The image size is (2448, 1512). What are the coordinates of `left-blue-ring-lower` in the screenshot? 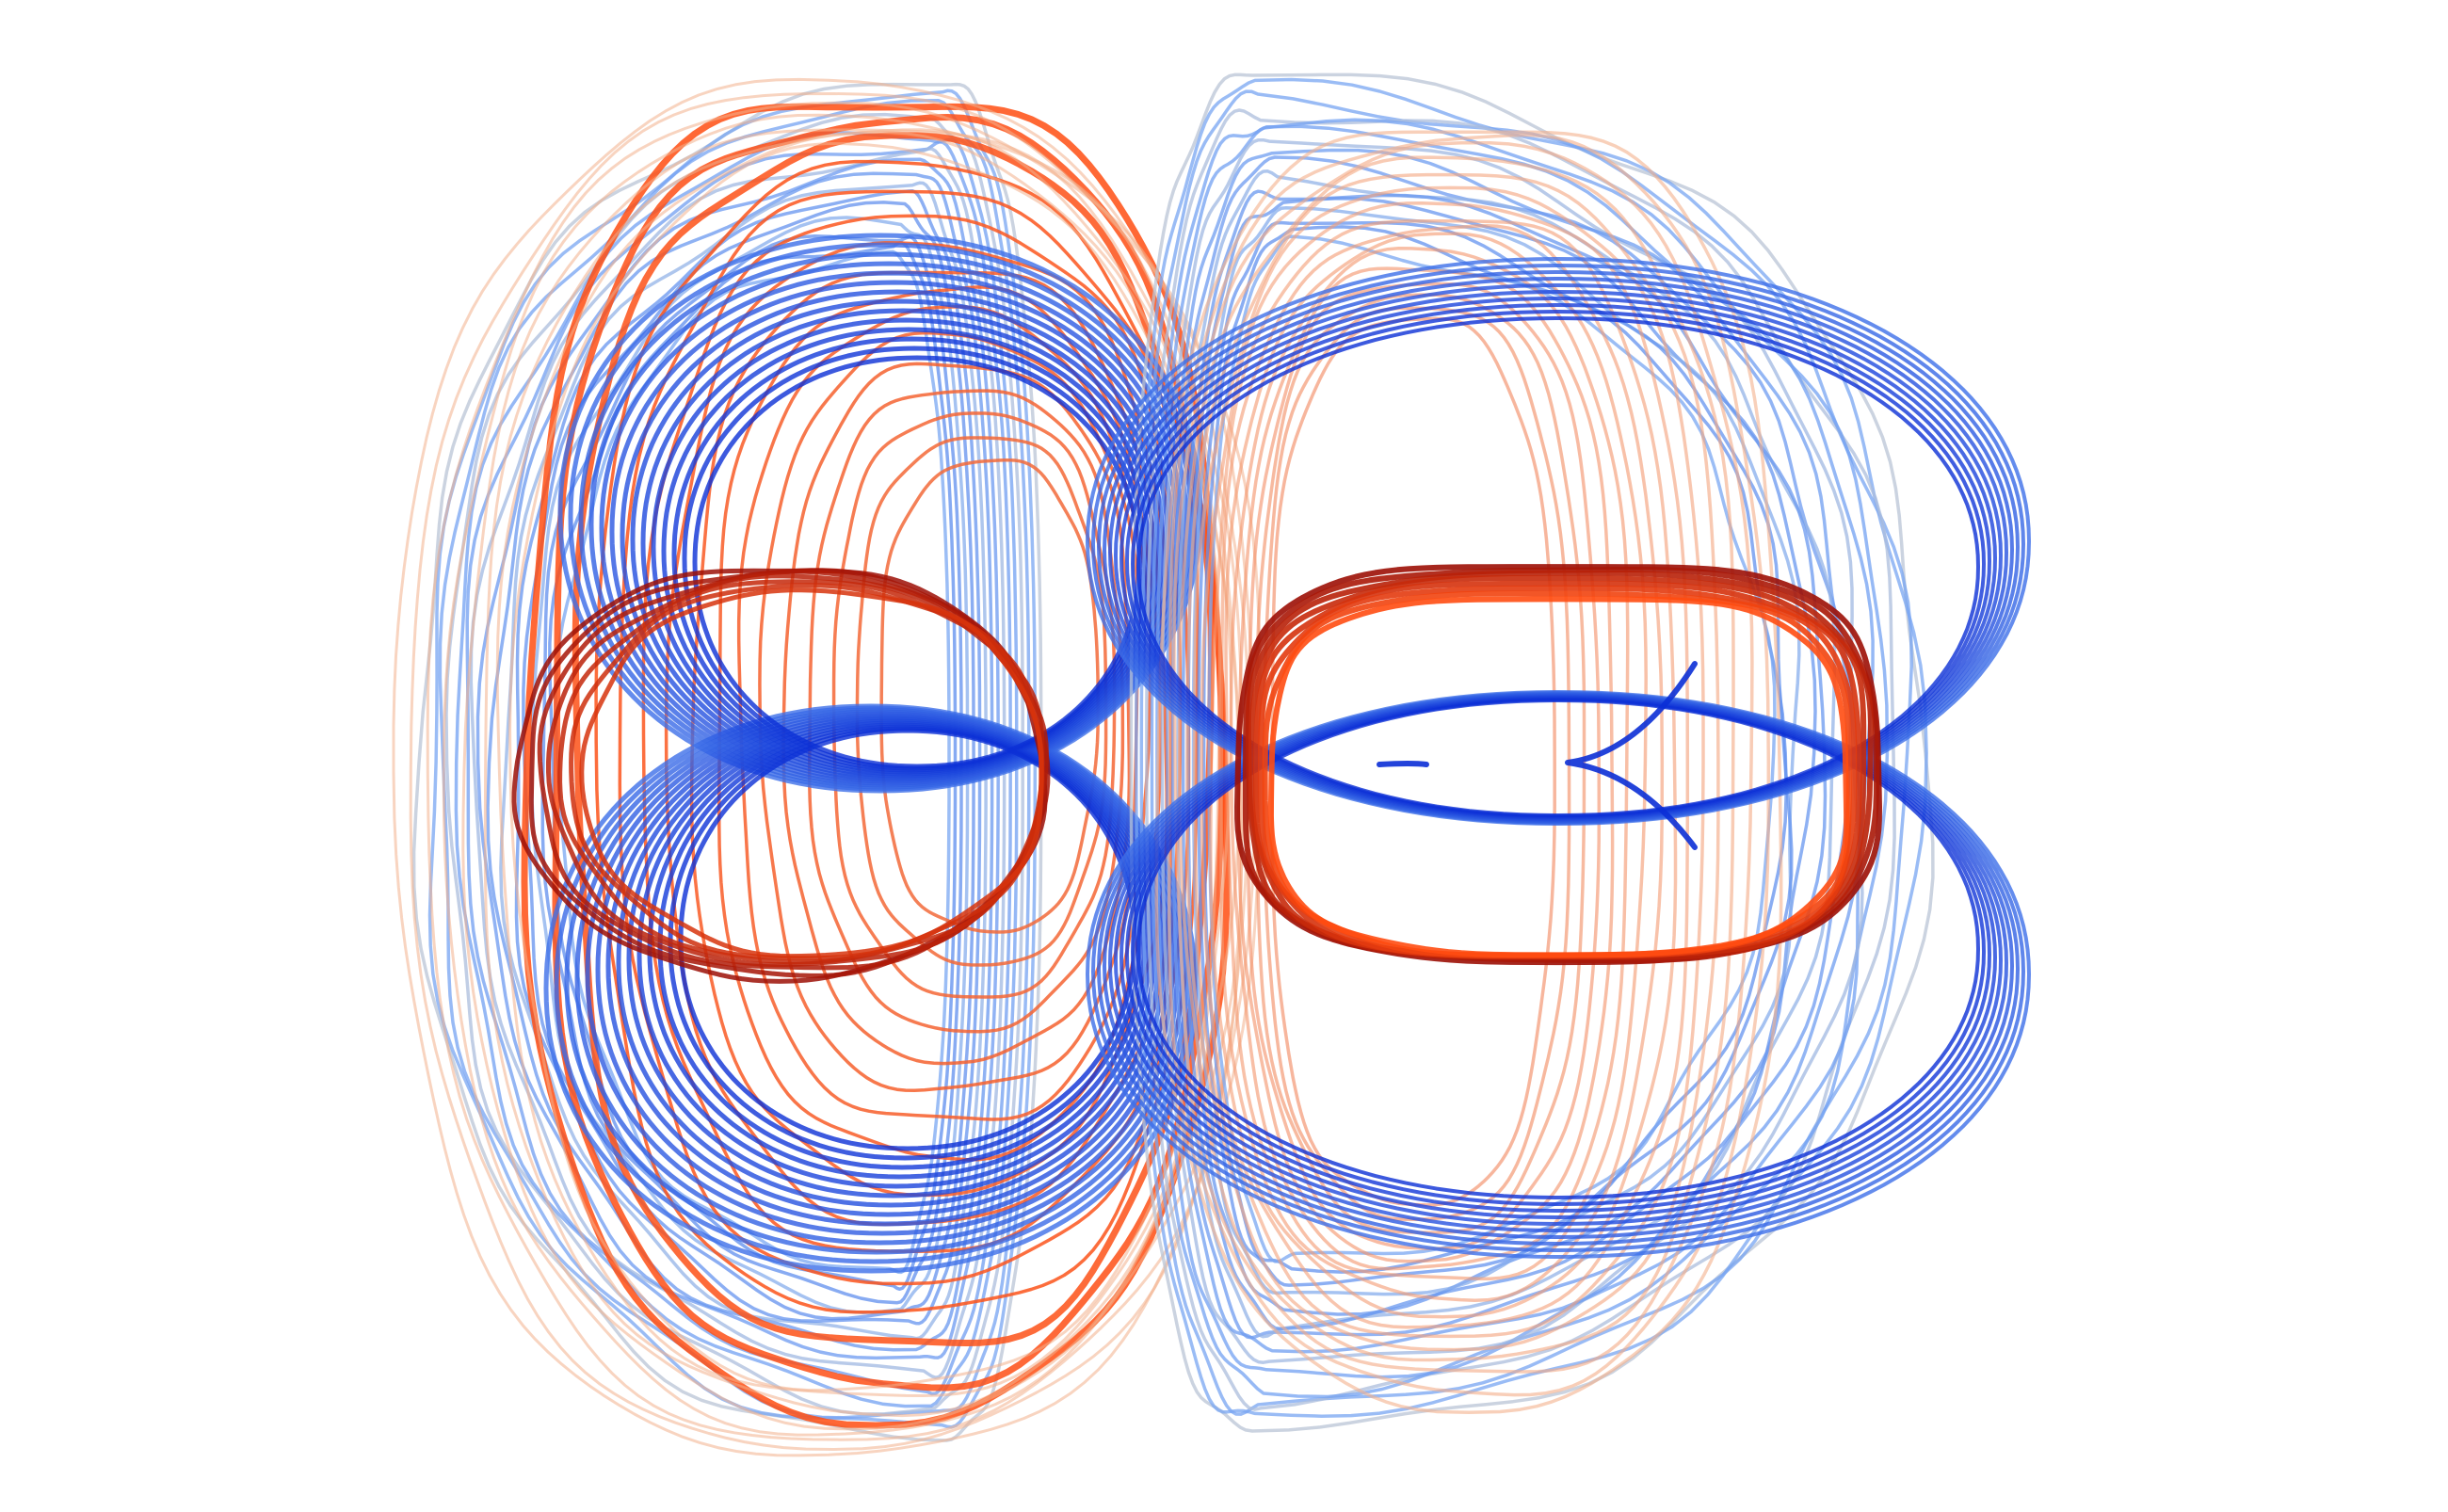 It's located at (907, 939).